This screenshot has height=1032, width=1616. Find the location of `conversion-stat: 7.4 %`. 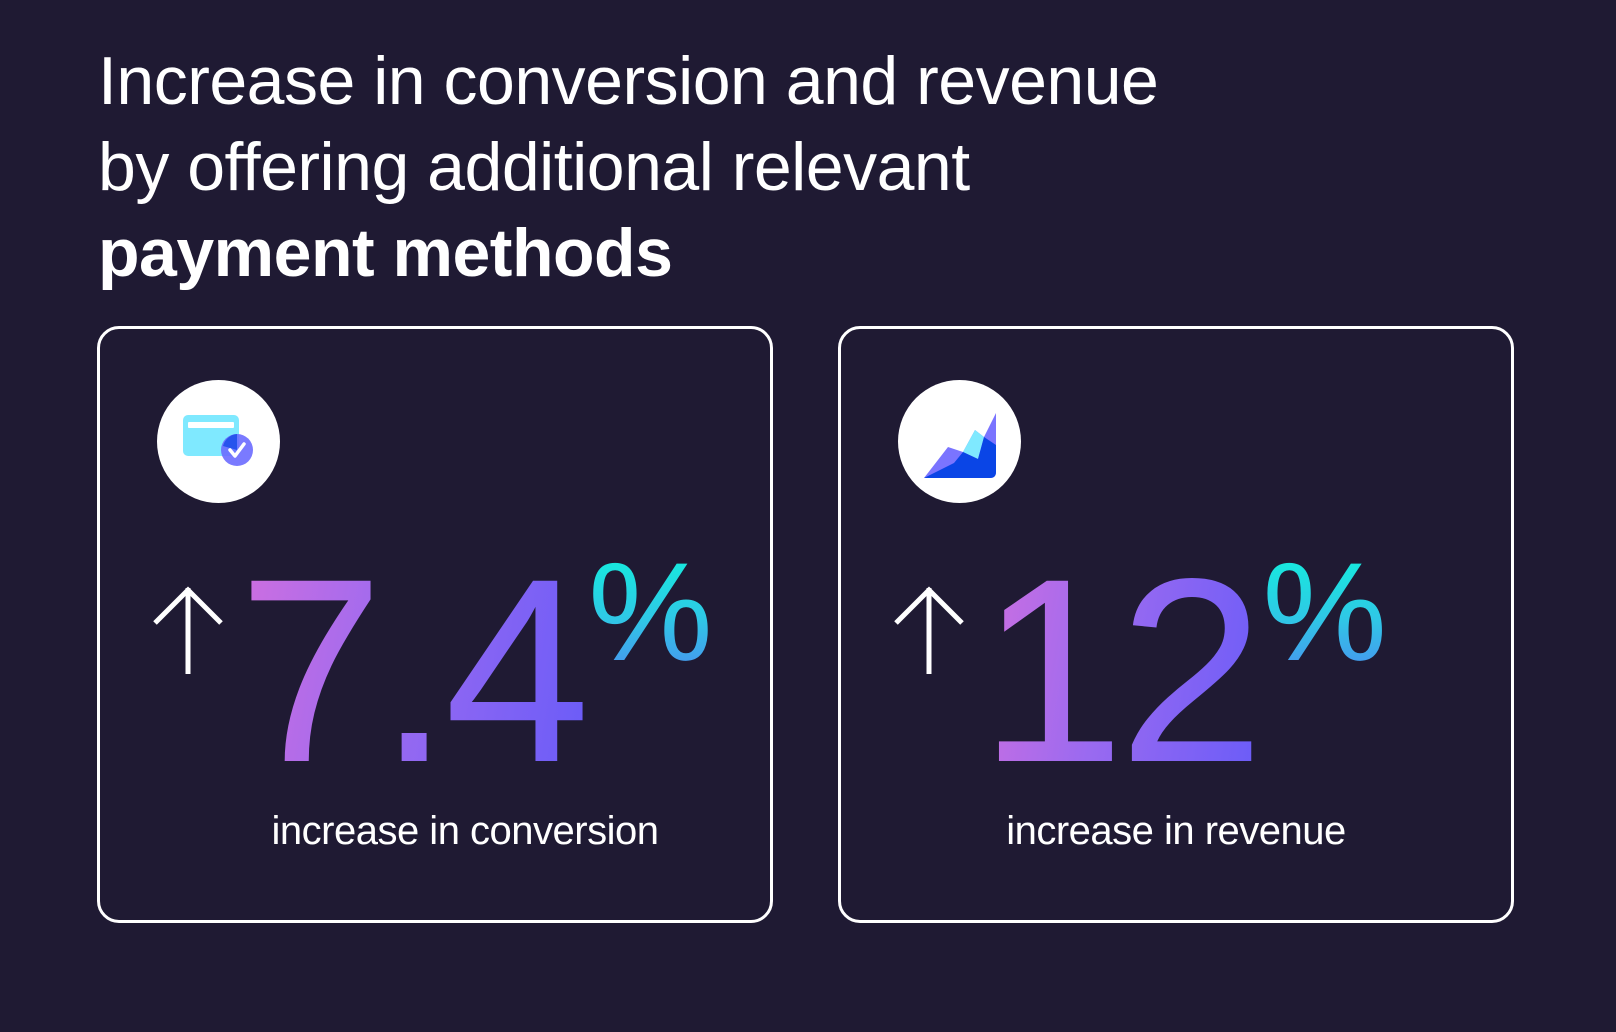

conversion-stat: 7.4 % is located at coordinates (475, 670).